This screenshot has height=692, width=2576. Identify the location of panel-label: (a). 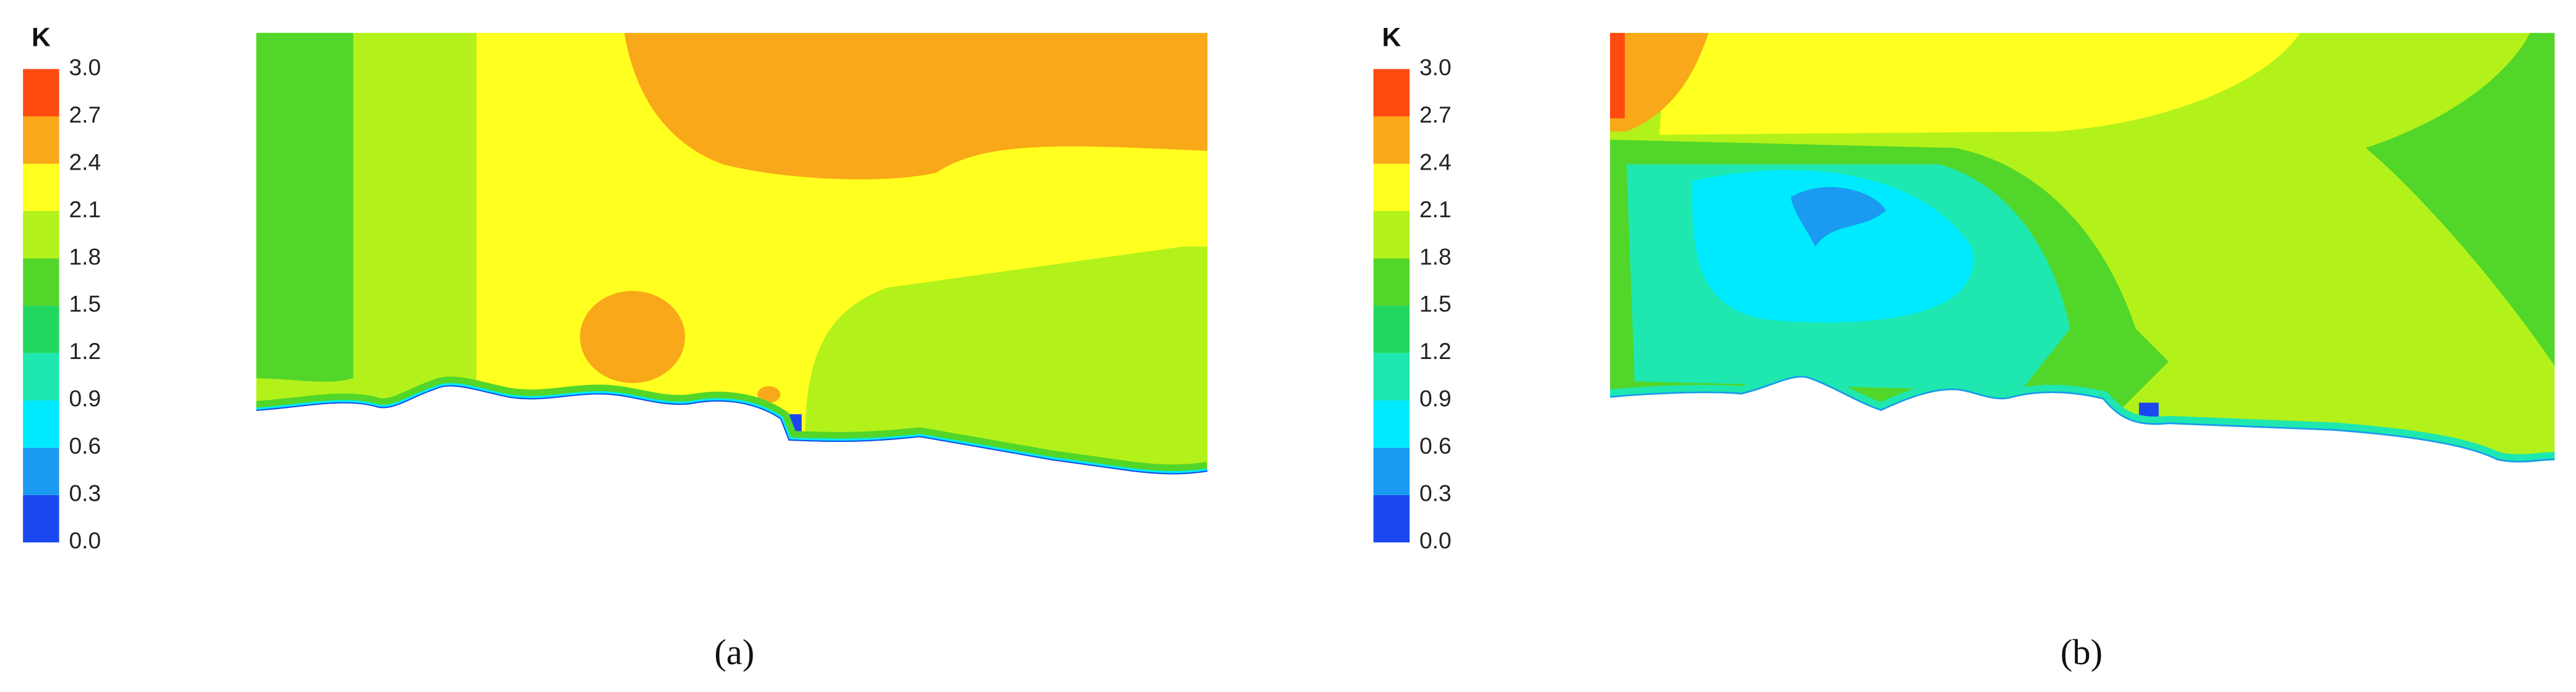
(734, 652).